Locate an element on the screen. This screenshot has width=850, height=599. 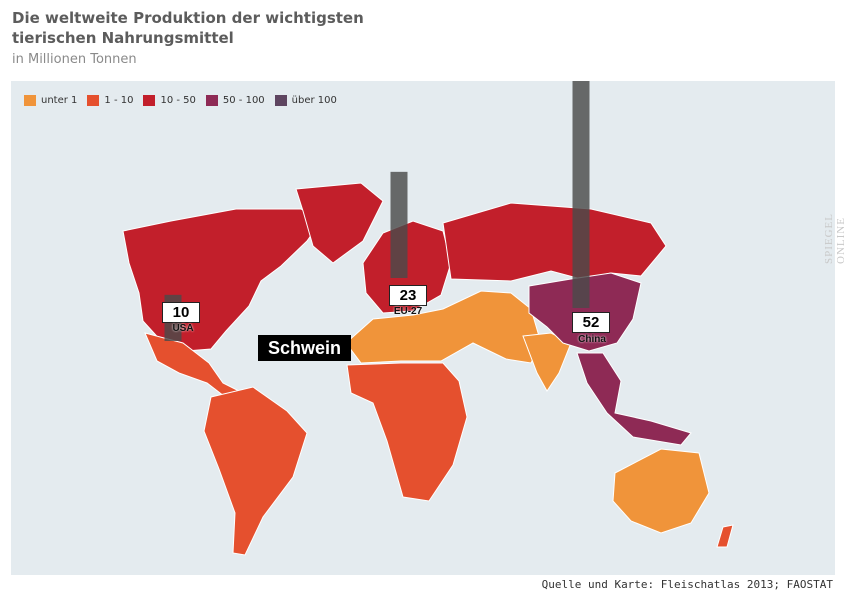
legend-label-4: über 100 is located at coordinates (314, 100).